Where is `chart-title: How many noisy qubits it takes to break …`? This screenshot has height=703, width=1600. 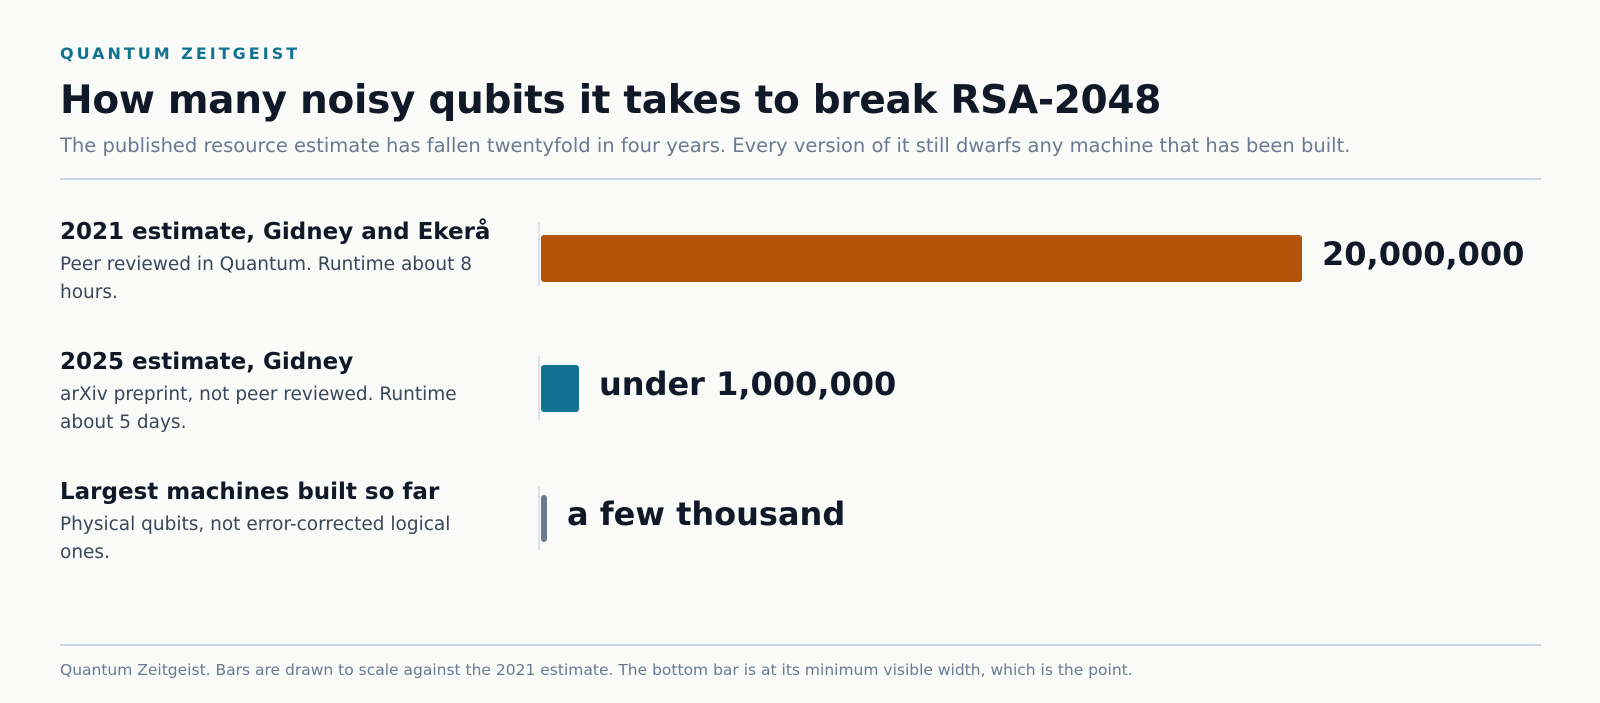 chart-title: How many noisy qubits it takes to break … is located at coordinates (611, 100).